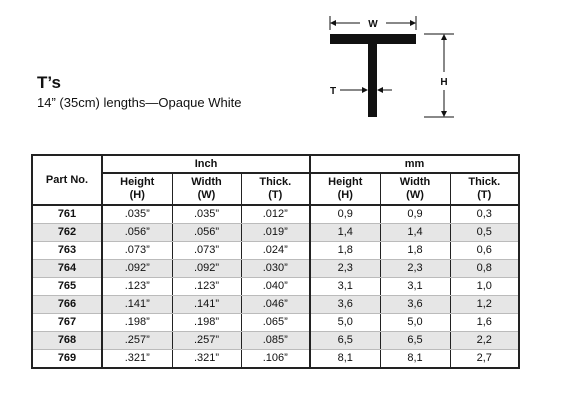 This screenshot has width=570, height=400. I want to click on thickness-label: T, so click(333, 91).